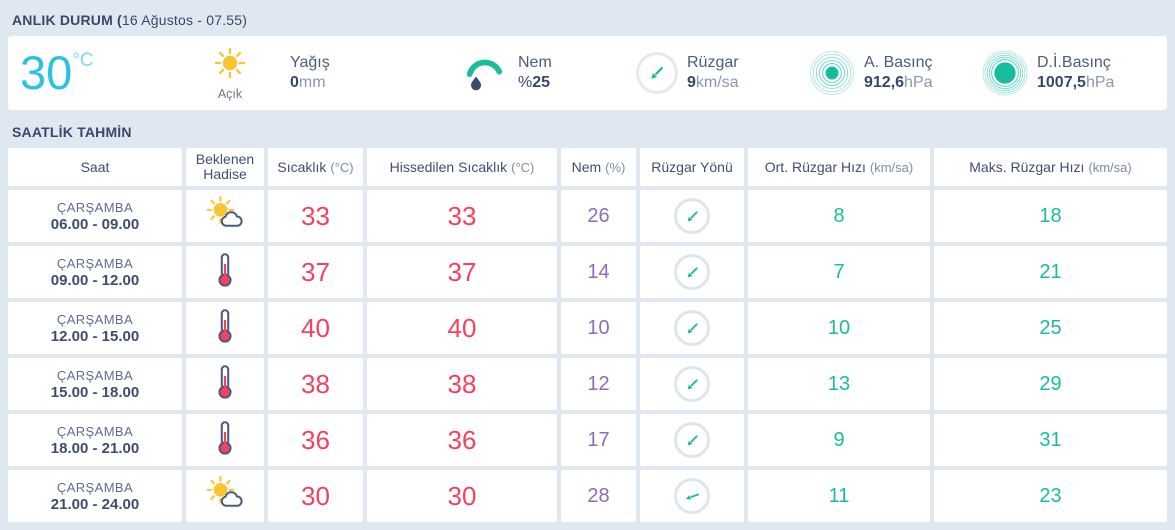  What do you see at coordinates (839, 272) in the screenshot?
I see `forecast-row-avg-wind: 7` at bounding box center [839, 272].